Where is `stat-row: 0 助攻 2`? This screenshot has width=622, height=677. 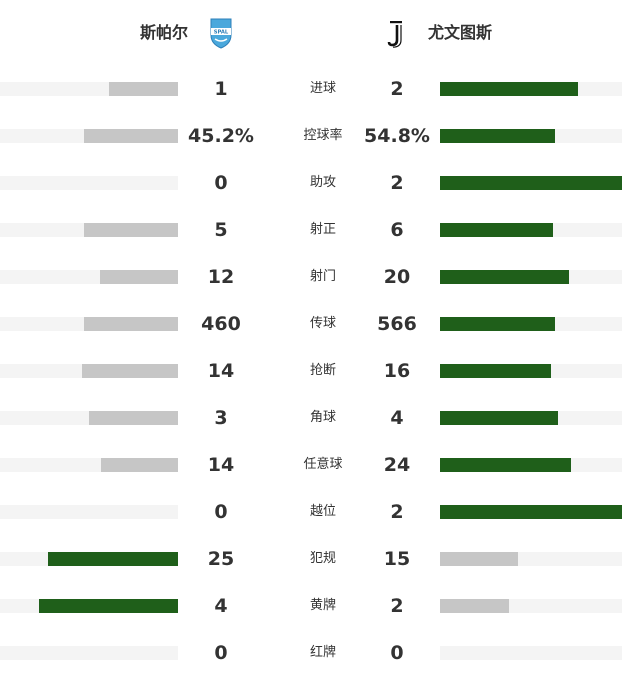 stat-row: 0 助攻 2 is located at coordinates (311, 183).